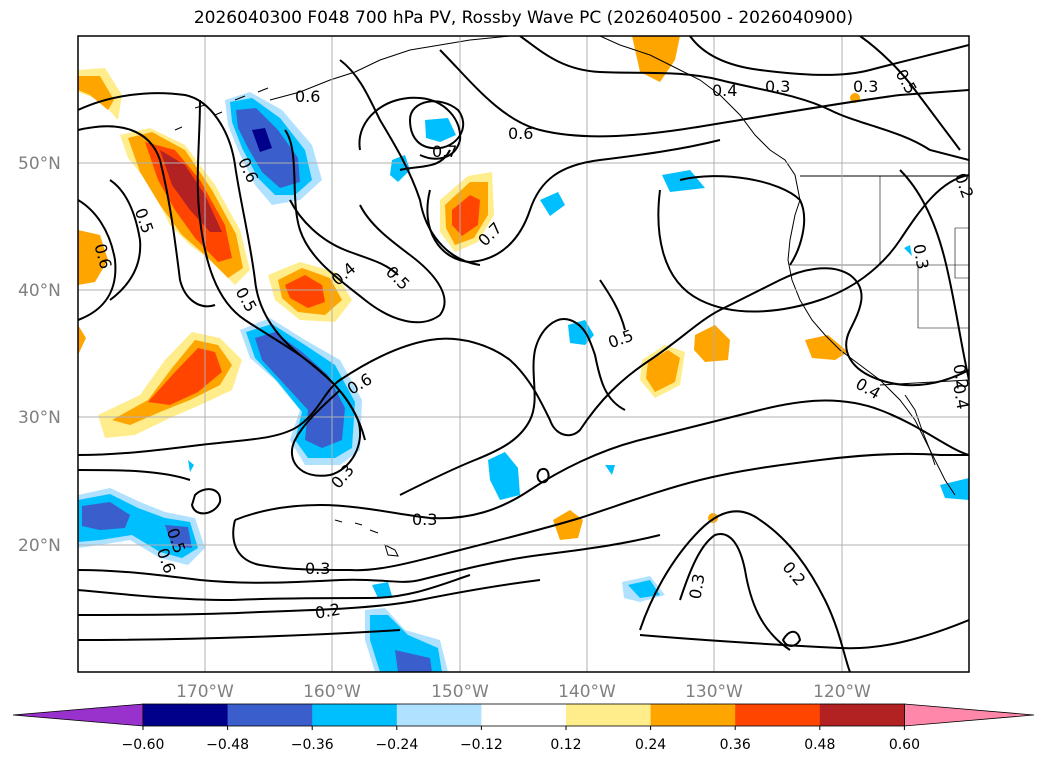 The image size is (1047, 765). What do you see at coordinates (819, 745) in the screenshot?
I see `colorbar-tick-label: 0.48` at bounding box center [819, 745].